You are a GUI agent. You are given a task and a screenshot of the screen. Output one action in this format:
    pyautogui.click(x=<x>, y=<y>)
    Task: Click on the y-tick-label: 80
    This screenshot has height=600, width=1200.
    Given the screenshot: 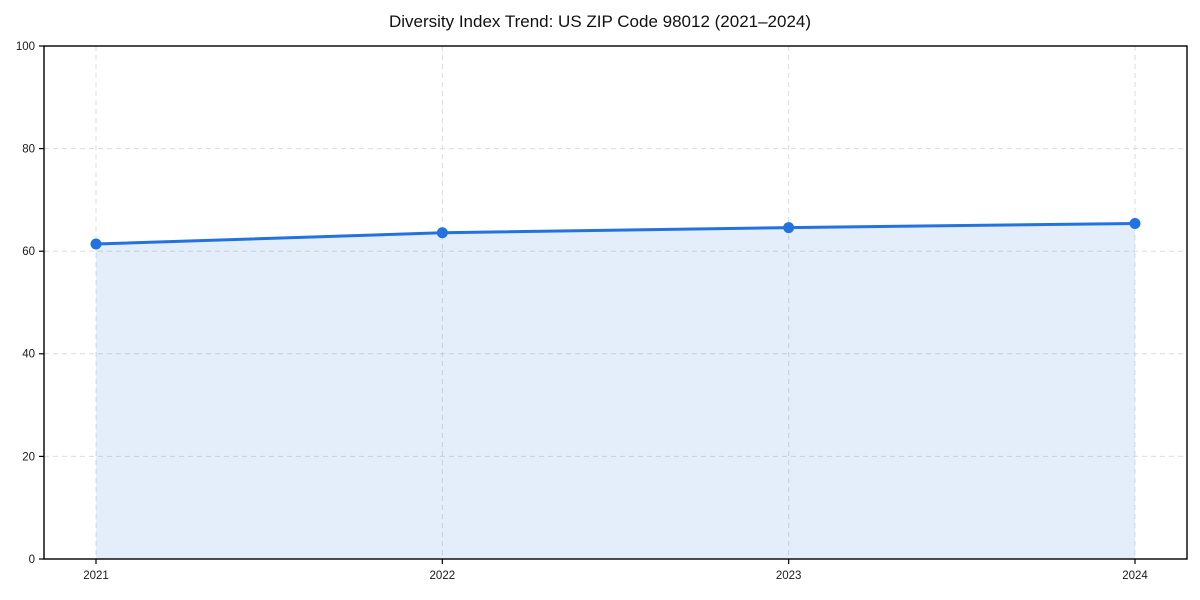 What is the action you would take?
    pyautogui.click(x=28, y=150)
    